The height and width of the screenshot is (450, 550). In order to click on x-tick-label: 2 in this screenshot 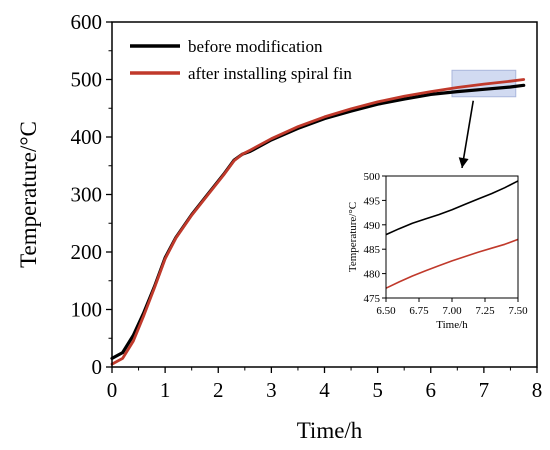, I will do `click(218, 390)`.